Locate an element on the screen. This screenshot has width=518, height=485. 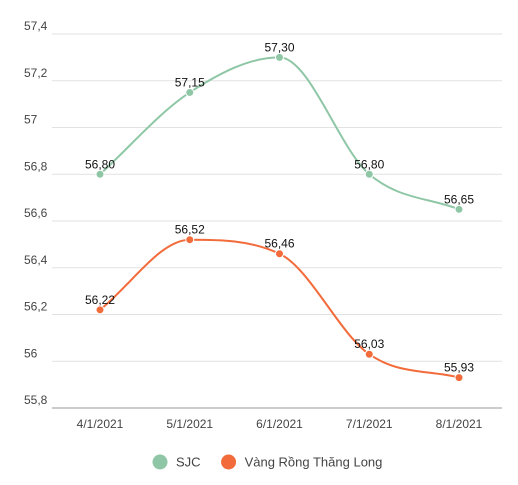
data-label: 56,46 is located at coordinates (279, 244).